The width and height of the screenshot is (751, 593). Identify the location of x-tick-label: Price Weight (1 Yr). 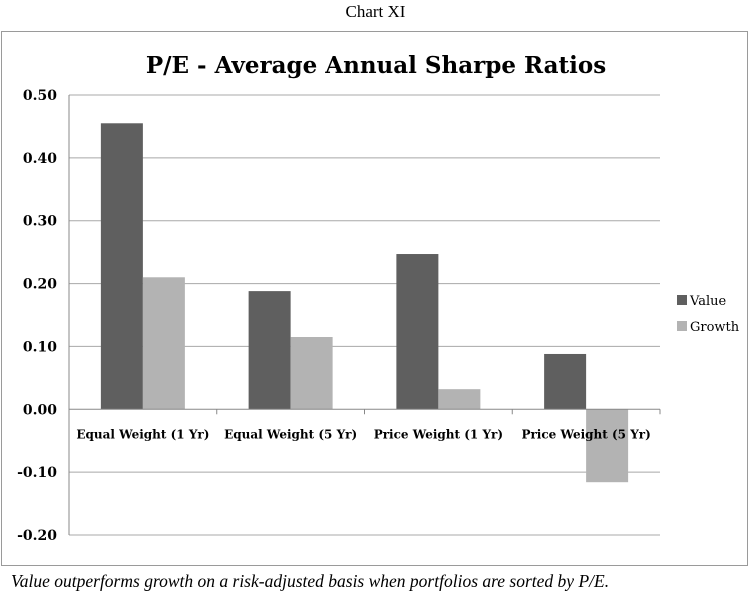
(438, 434).